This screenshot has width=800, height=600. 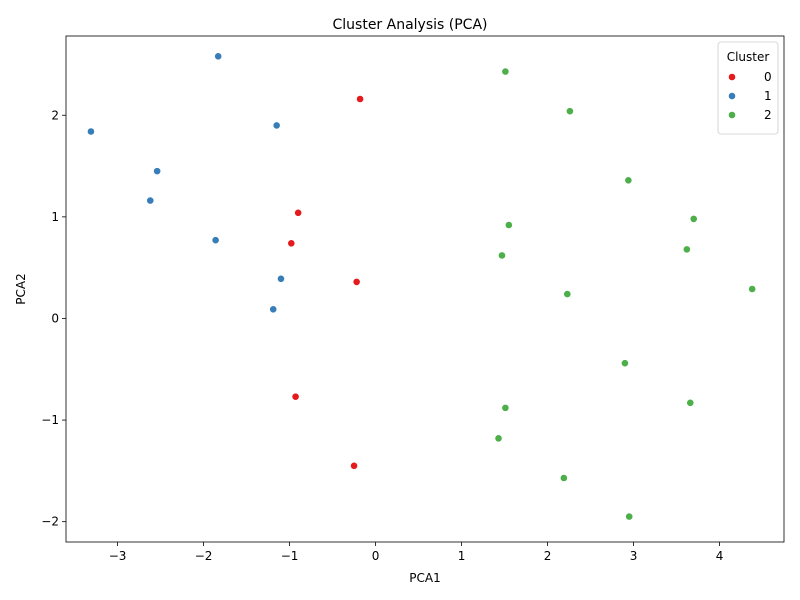 What do you see at coordinates (290, 556) in the screenshot?
I see `x-tick-label: −1` at bounding box center [290, 556].